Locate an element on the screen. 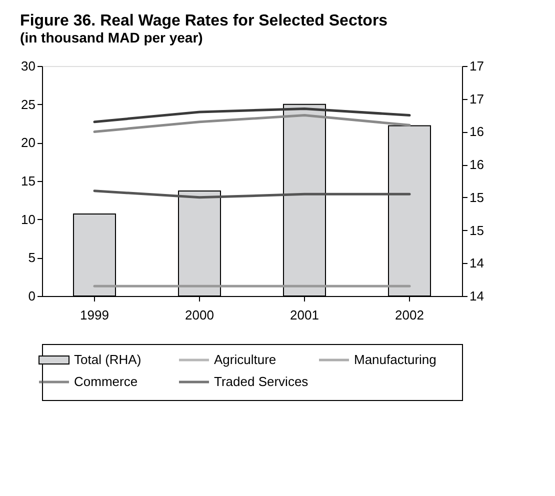 The width and height of the screenshot is (555, 496). legend-label: Total (RHA) is located at coordinates (108, 359).